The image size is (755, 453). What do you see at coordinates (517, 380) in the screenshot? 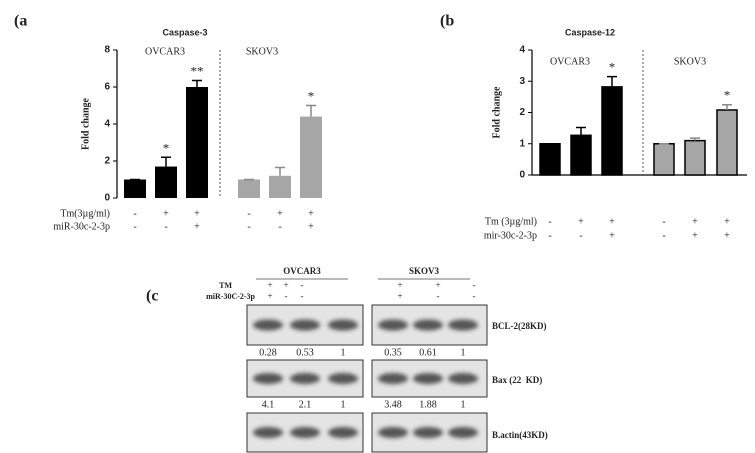
I see `band-label: Bax (22 KD)` at bounding box center [517, 380].